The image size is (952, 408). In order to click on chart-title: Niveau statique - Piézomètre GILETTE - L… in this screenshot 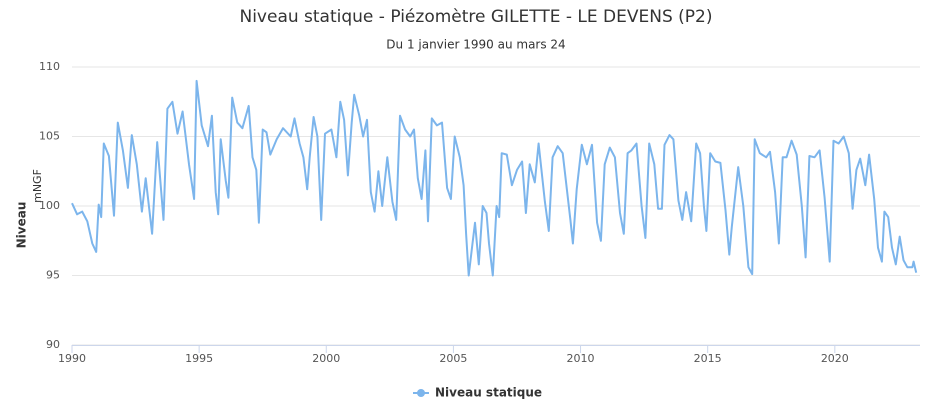, I will do `click(475, 17)`.